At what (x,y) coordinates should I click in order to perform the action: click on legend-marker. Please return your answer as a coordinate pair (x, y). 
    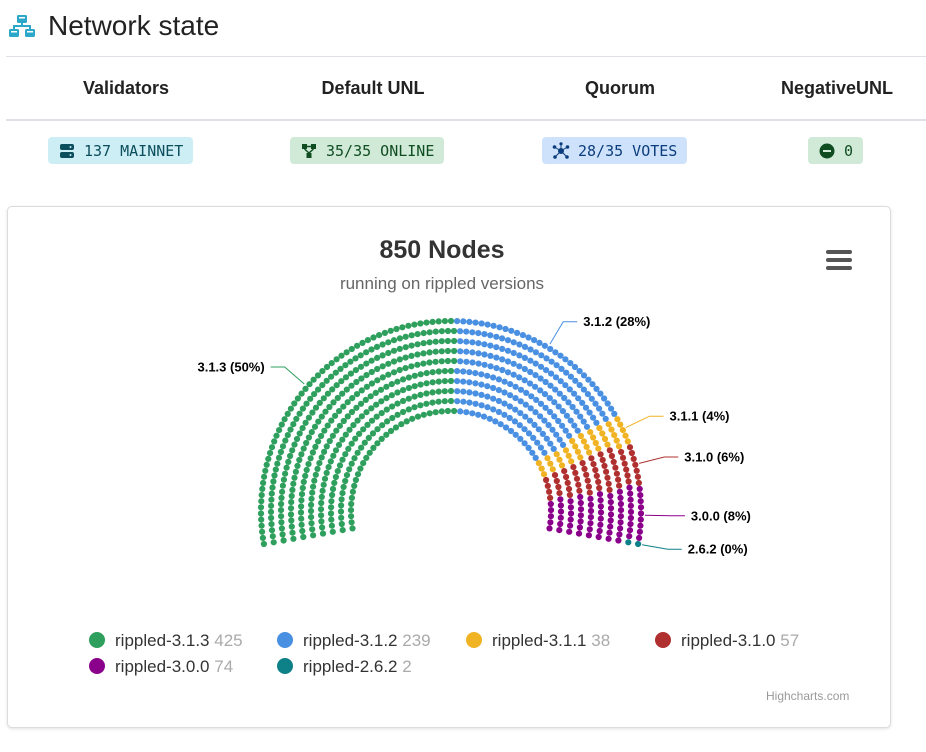
    Looking at the image, I should click on (285, 666).